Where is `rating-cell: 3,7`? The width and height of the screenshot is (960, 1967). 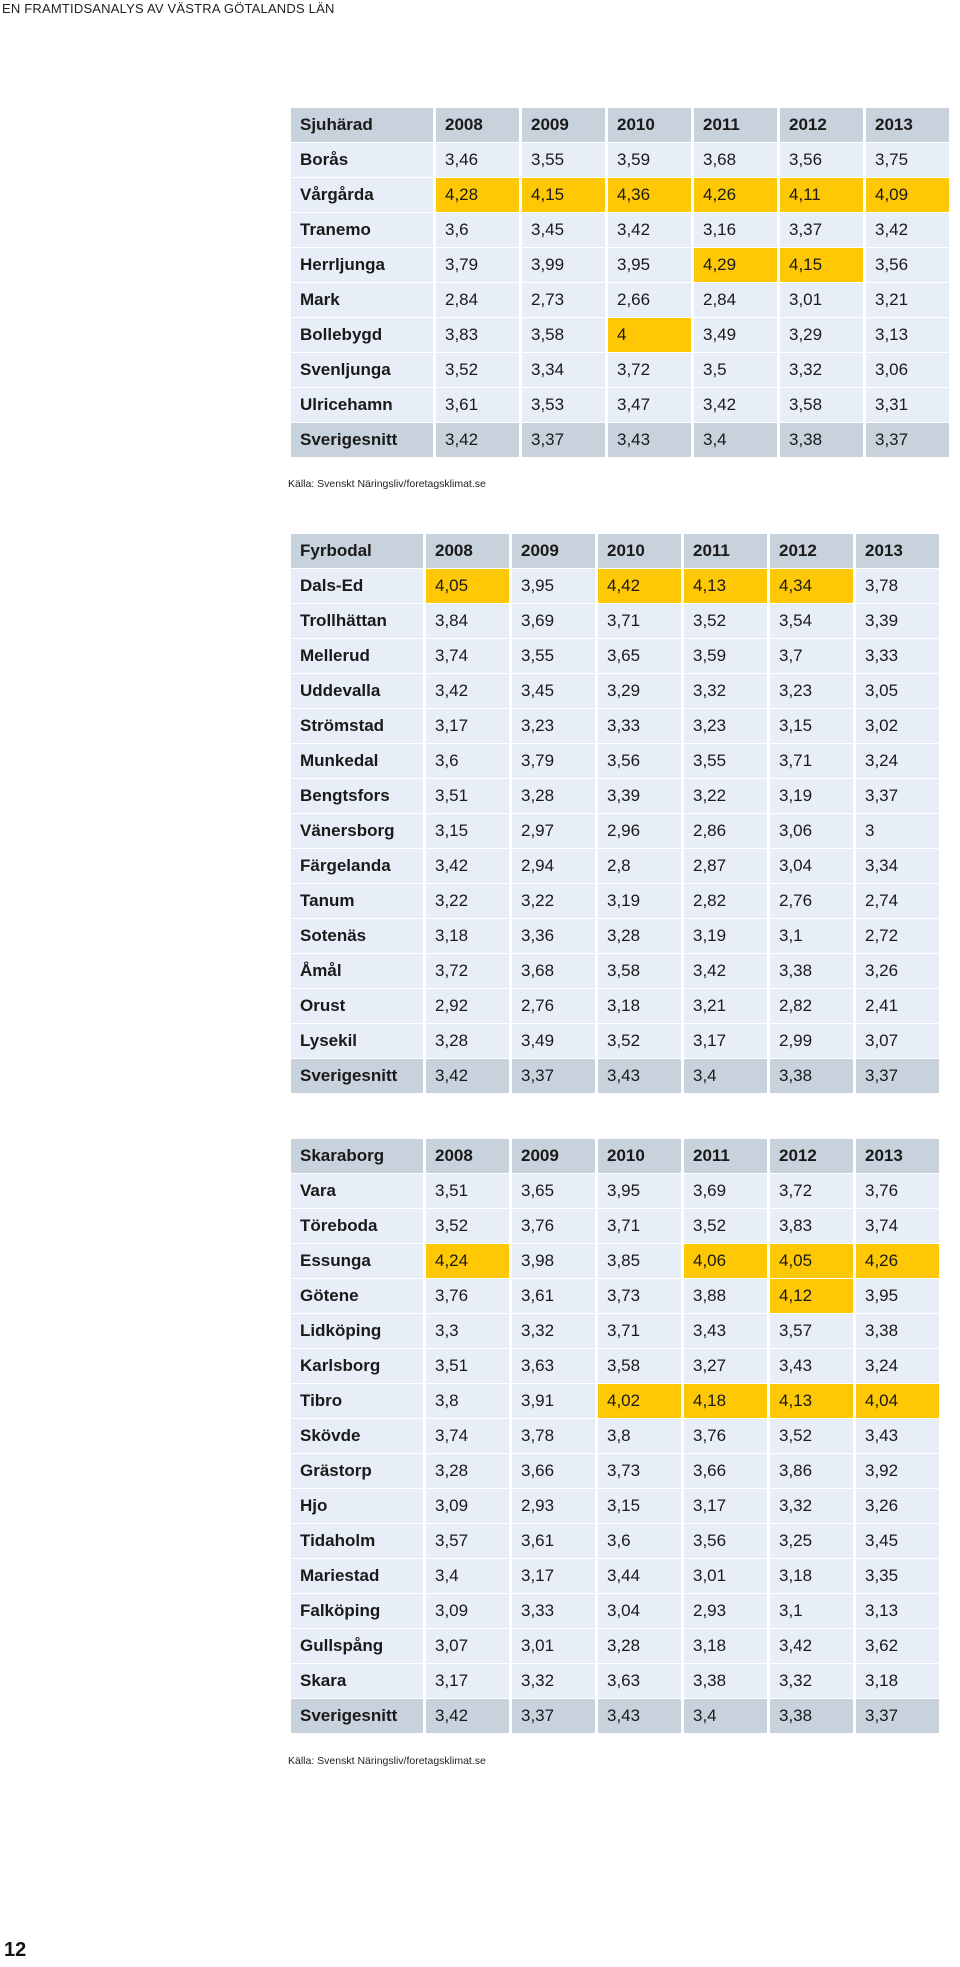
rating-cell: 3,7 is located at coordinates (811, 656).